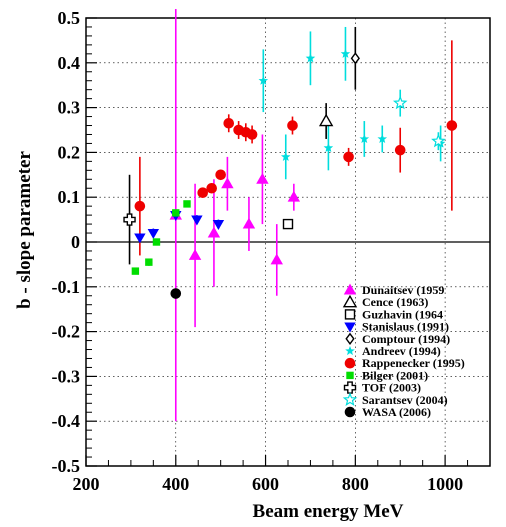  Describe the element at coordinates (406, 339) in the screenshot. I see `legend-label: Comptour (1994)` at that location.